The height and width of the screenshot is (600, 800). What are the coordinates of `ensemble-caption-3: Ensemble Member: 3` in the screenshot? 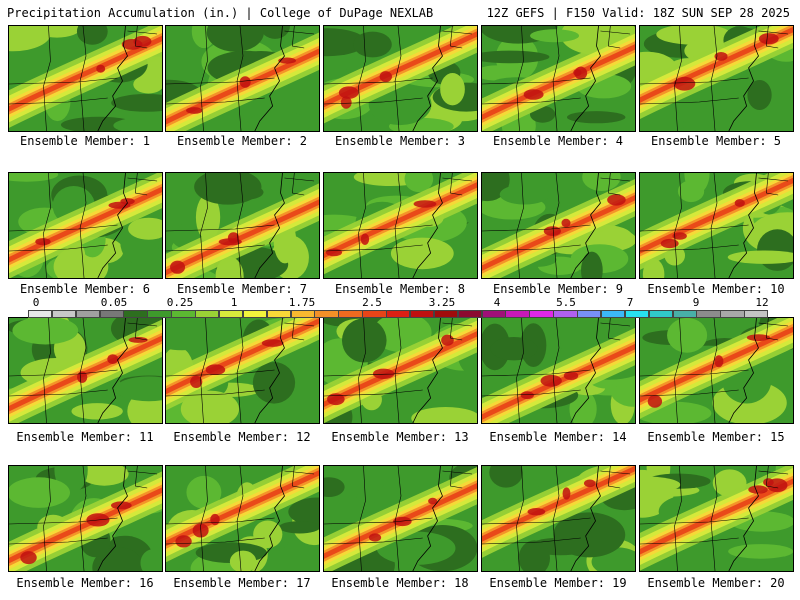 It's located at (400, 141).